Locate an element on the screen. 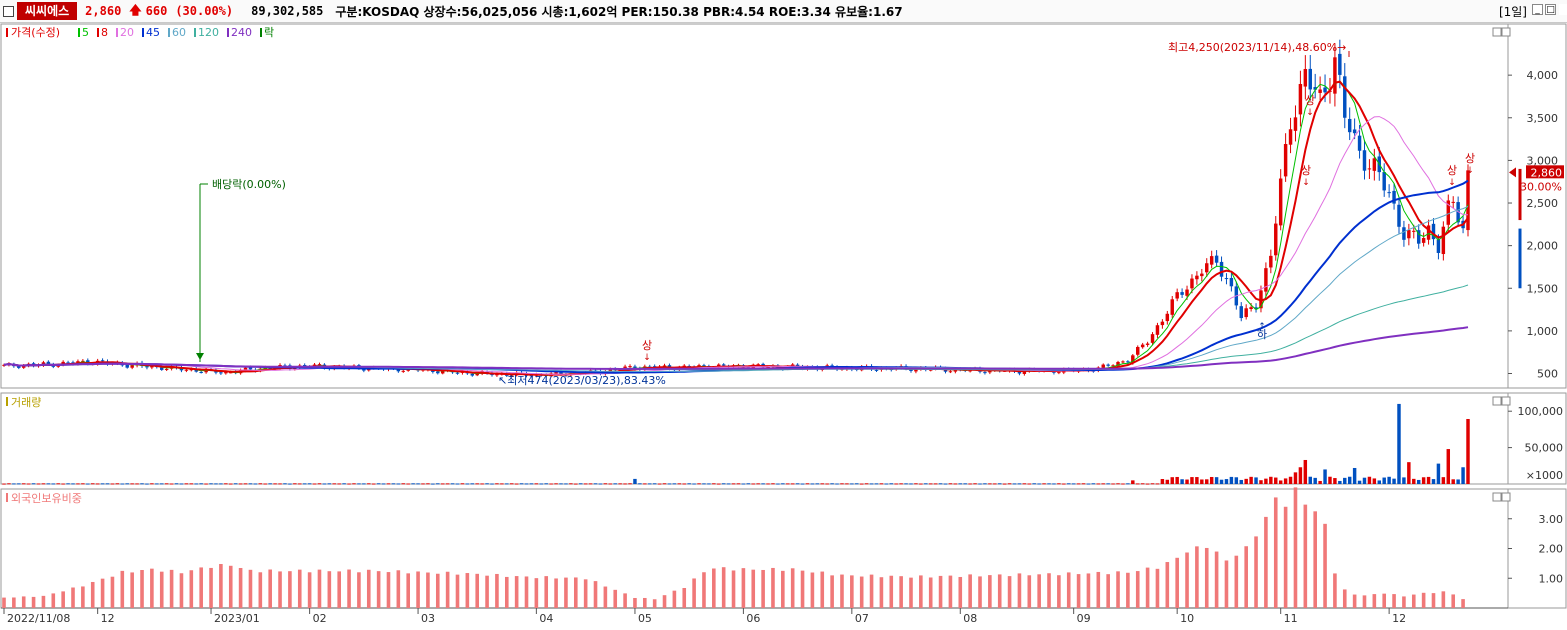 Image resolution: width=1567 pixels, height=630 pixels. low-annotation: ↖최저474(2023/03/23),83.43% is located at coordinates (582, 380).